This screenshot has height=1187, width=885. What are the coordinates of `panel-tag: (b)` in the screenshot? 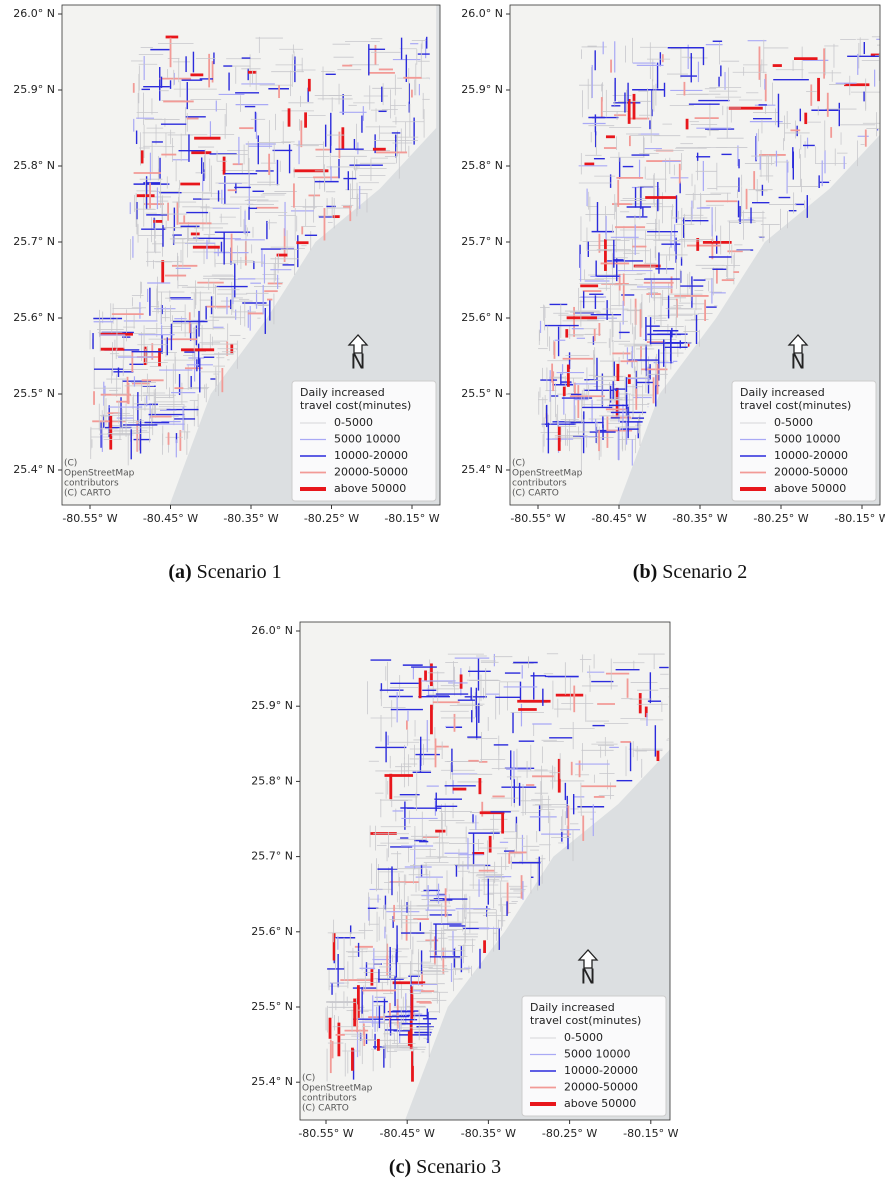 It's located at (645, 572).